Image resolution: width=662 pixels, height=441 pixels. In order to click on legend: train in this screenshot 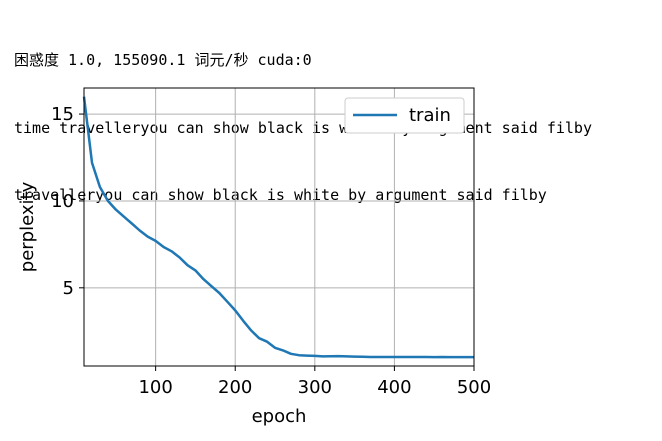, I will do `click(404, 115)`.